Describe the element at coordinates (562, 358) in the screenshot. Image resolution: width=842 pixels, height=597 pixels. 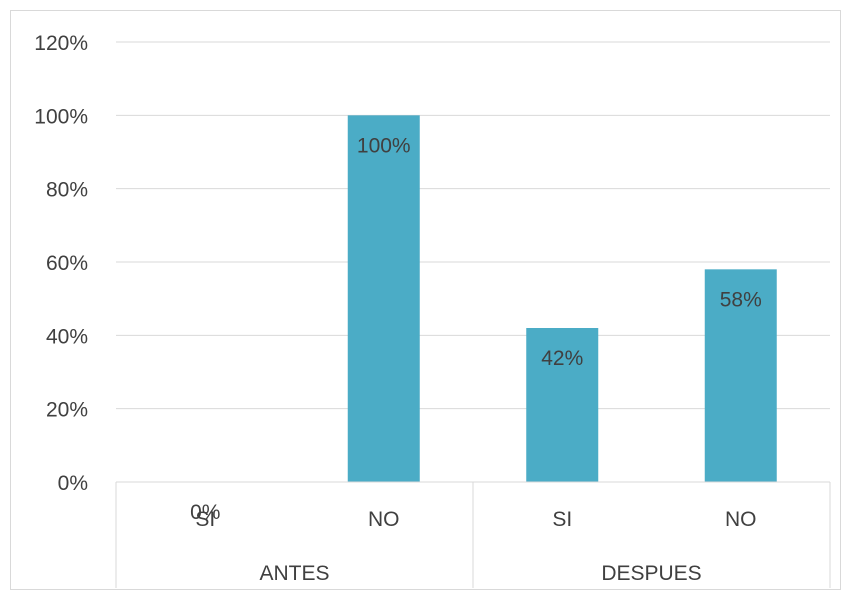
I see `data-label: 42%` at that location.